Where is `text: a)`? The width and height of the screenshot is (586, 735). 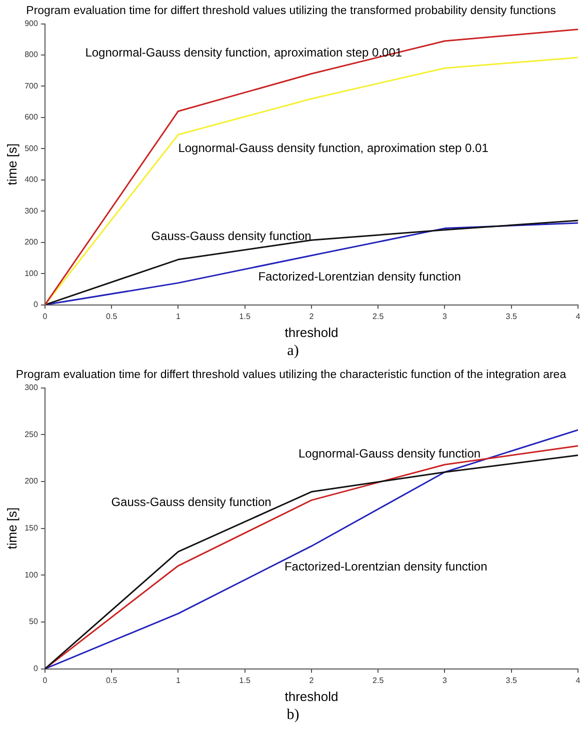
text: a) is located at coordinates (293, 351).